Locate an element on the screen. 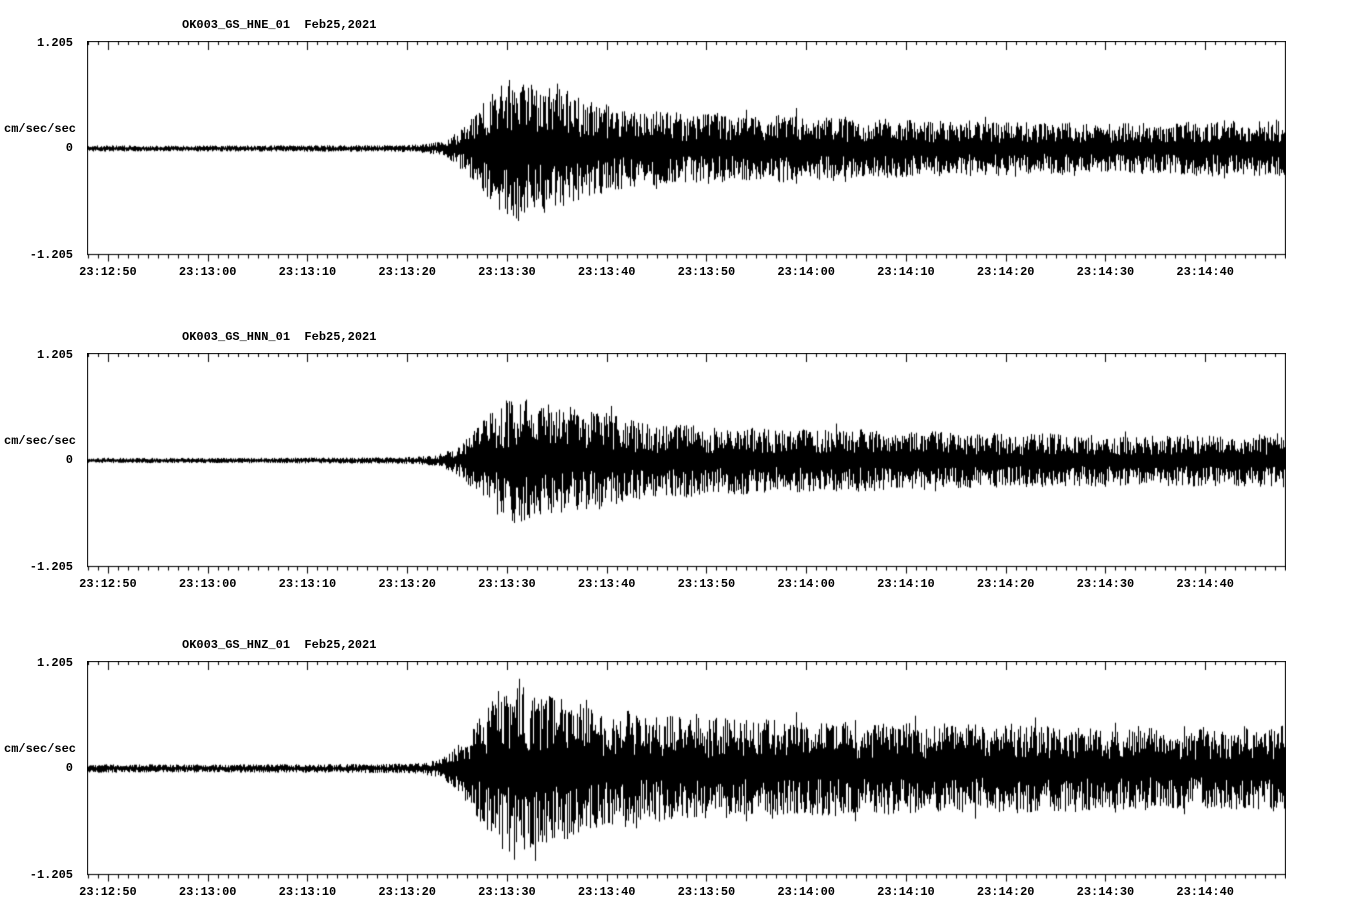 This screenshot has height=924, width=1358. trace-title: OK003_GS_HNZ_01 Feb25,2021 is located at coordinates (279, 645).